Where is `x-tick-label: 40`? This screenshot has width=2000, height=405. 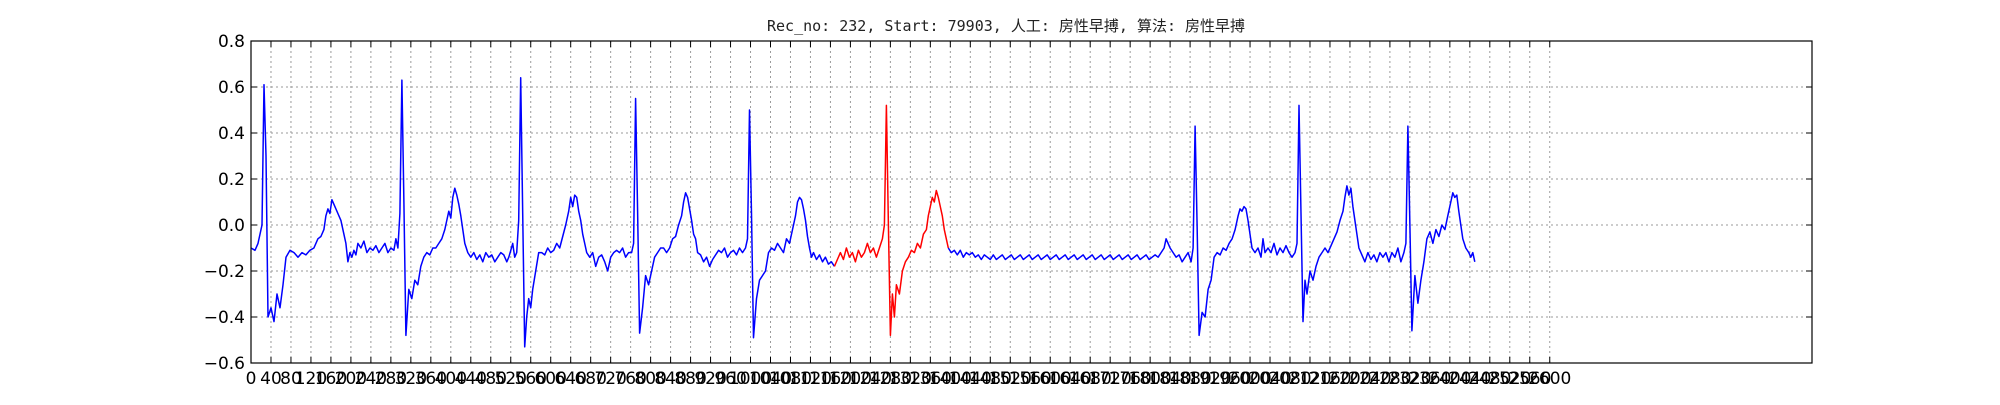 x-tick-label: 40 is located at coordinates (271, 379).